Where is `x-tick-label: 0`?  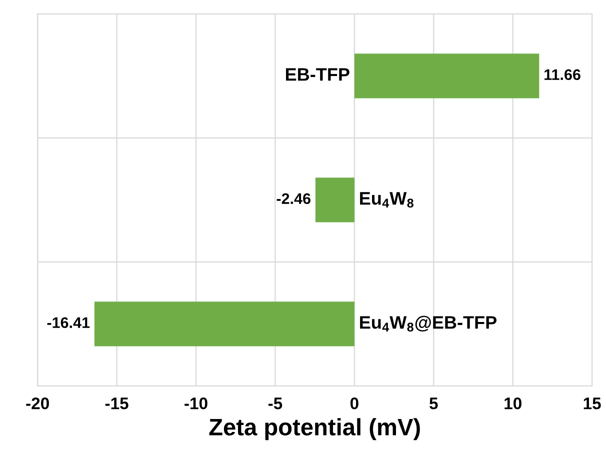 x-tick-label: 0 is located at coordinates (354, 404).